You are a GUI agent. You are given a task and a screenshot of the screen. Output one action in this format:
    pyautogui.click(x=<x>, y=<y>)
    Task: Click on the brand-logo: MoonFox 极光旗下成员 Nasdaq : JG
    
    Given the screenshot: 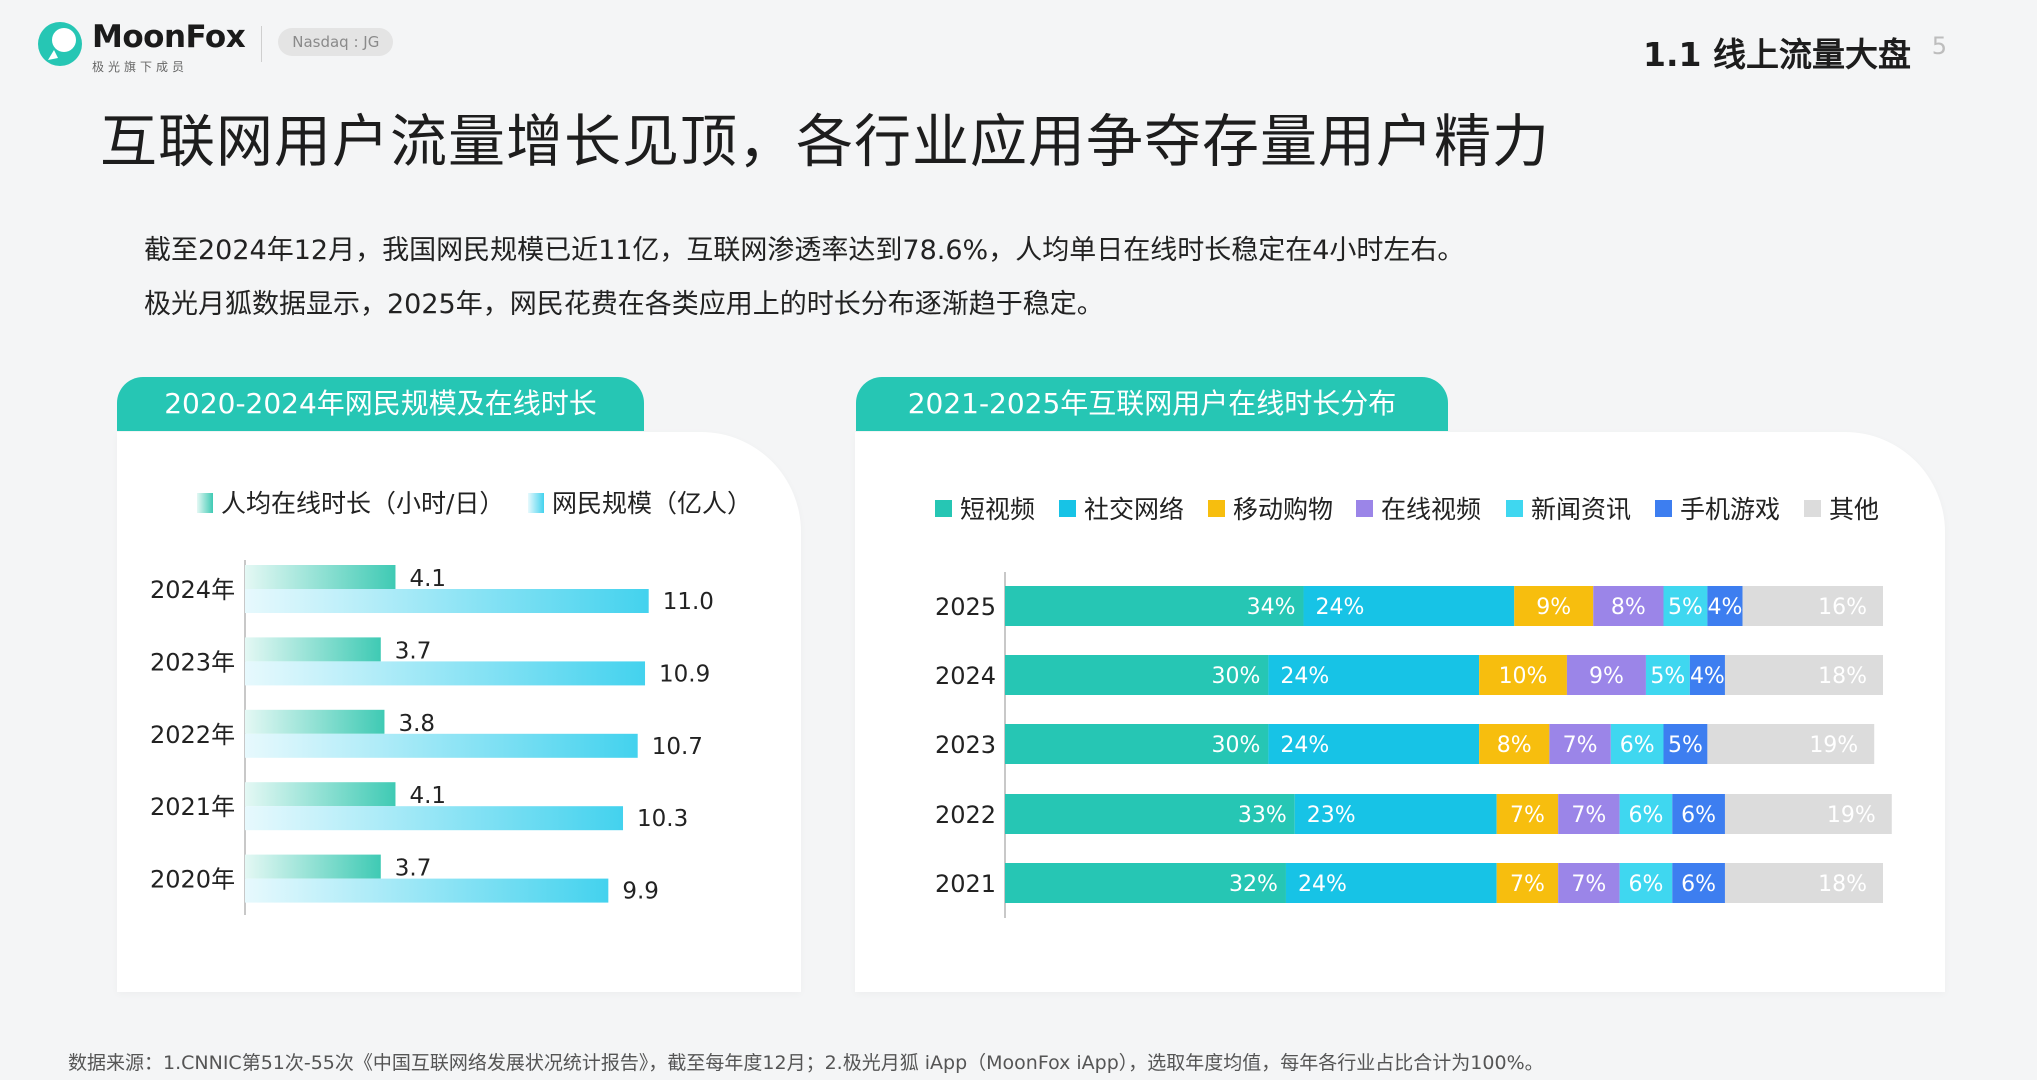 What is the action you would take?
    pyautogui.click(x=215, y=47)
    